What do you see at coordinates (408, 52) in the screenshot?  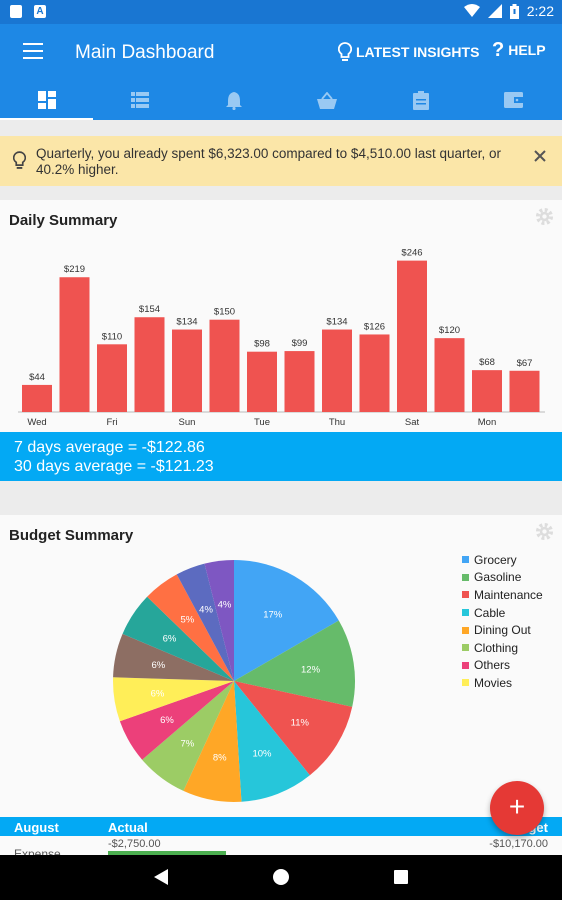 I see `latest-insights-button: LATEST INSIGHTS` at bounding box center [408, 52].